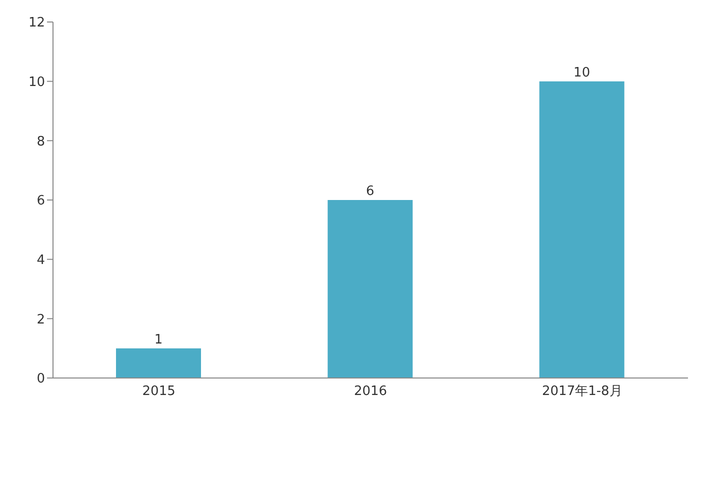 The width and height of the screenshot is (720, 480). Describe the element at coordinates (371, 392) in the screenshot. I see `x-tick-label: 2016` at that location.